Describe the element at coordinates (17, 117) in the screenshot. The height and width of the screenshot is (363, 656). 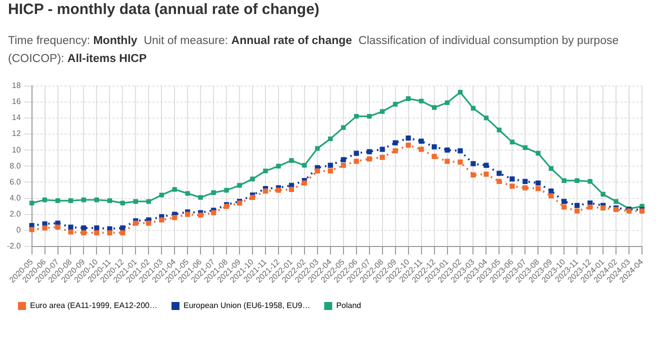
I see `y-tick-label: 14` at that location.